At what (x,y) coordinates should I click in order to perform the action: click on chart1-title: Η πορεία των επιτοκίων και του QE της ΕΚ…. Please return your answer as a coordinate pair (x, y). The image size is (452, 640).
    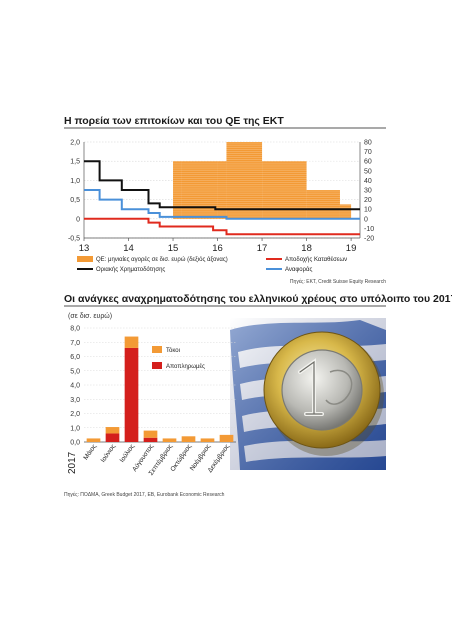
    Looking at the image, I should click on (174, 121).